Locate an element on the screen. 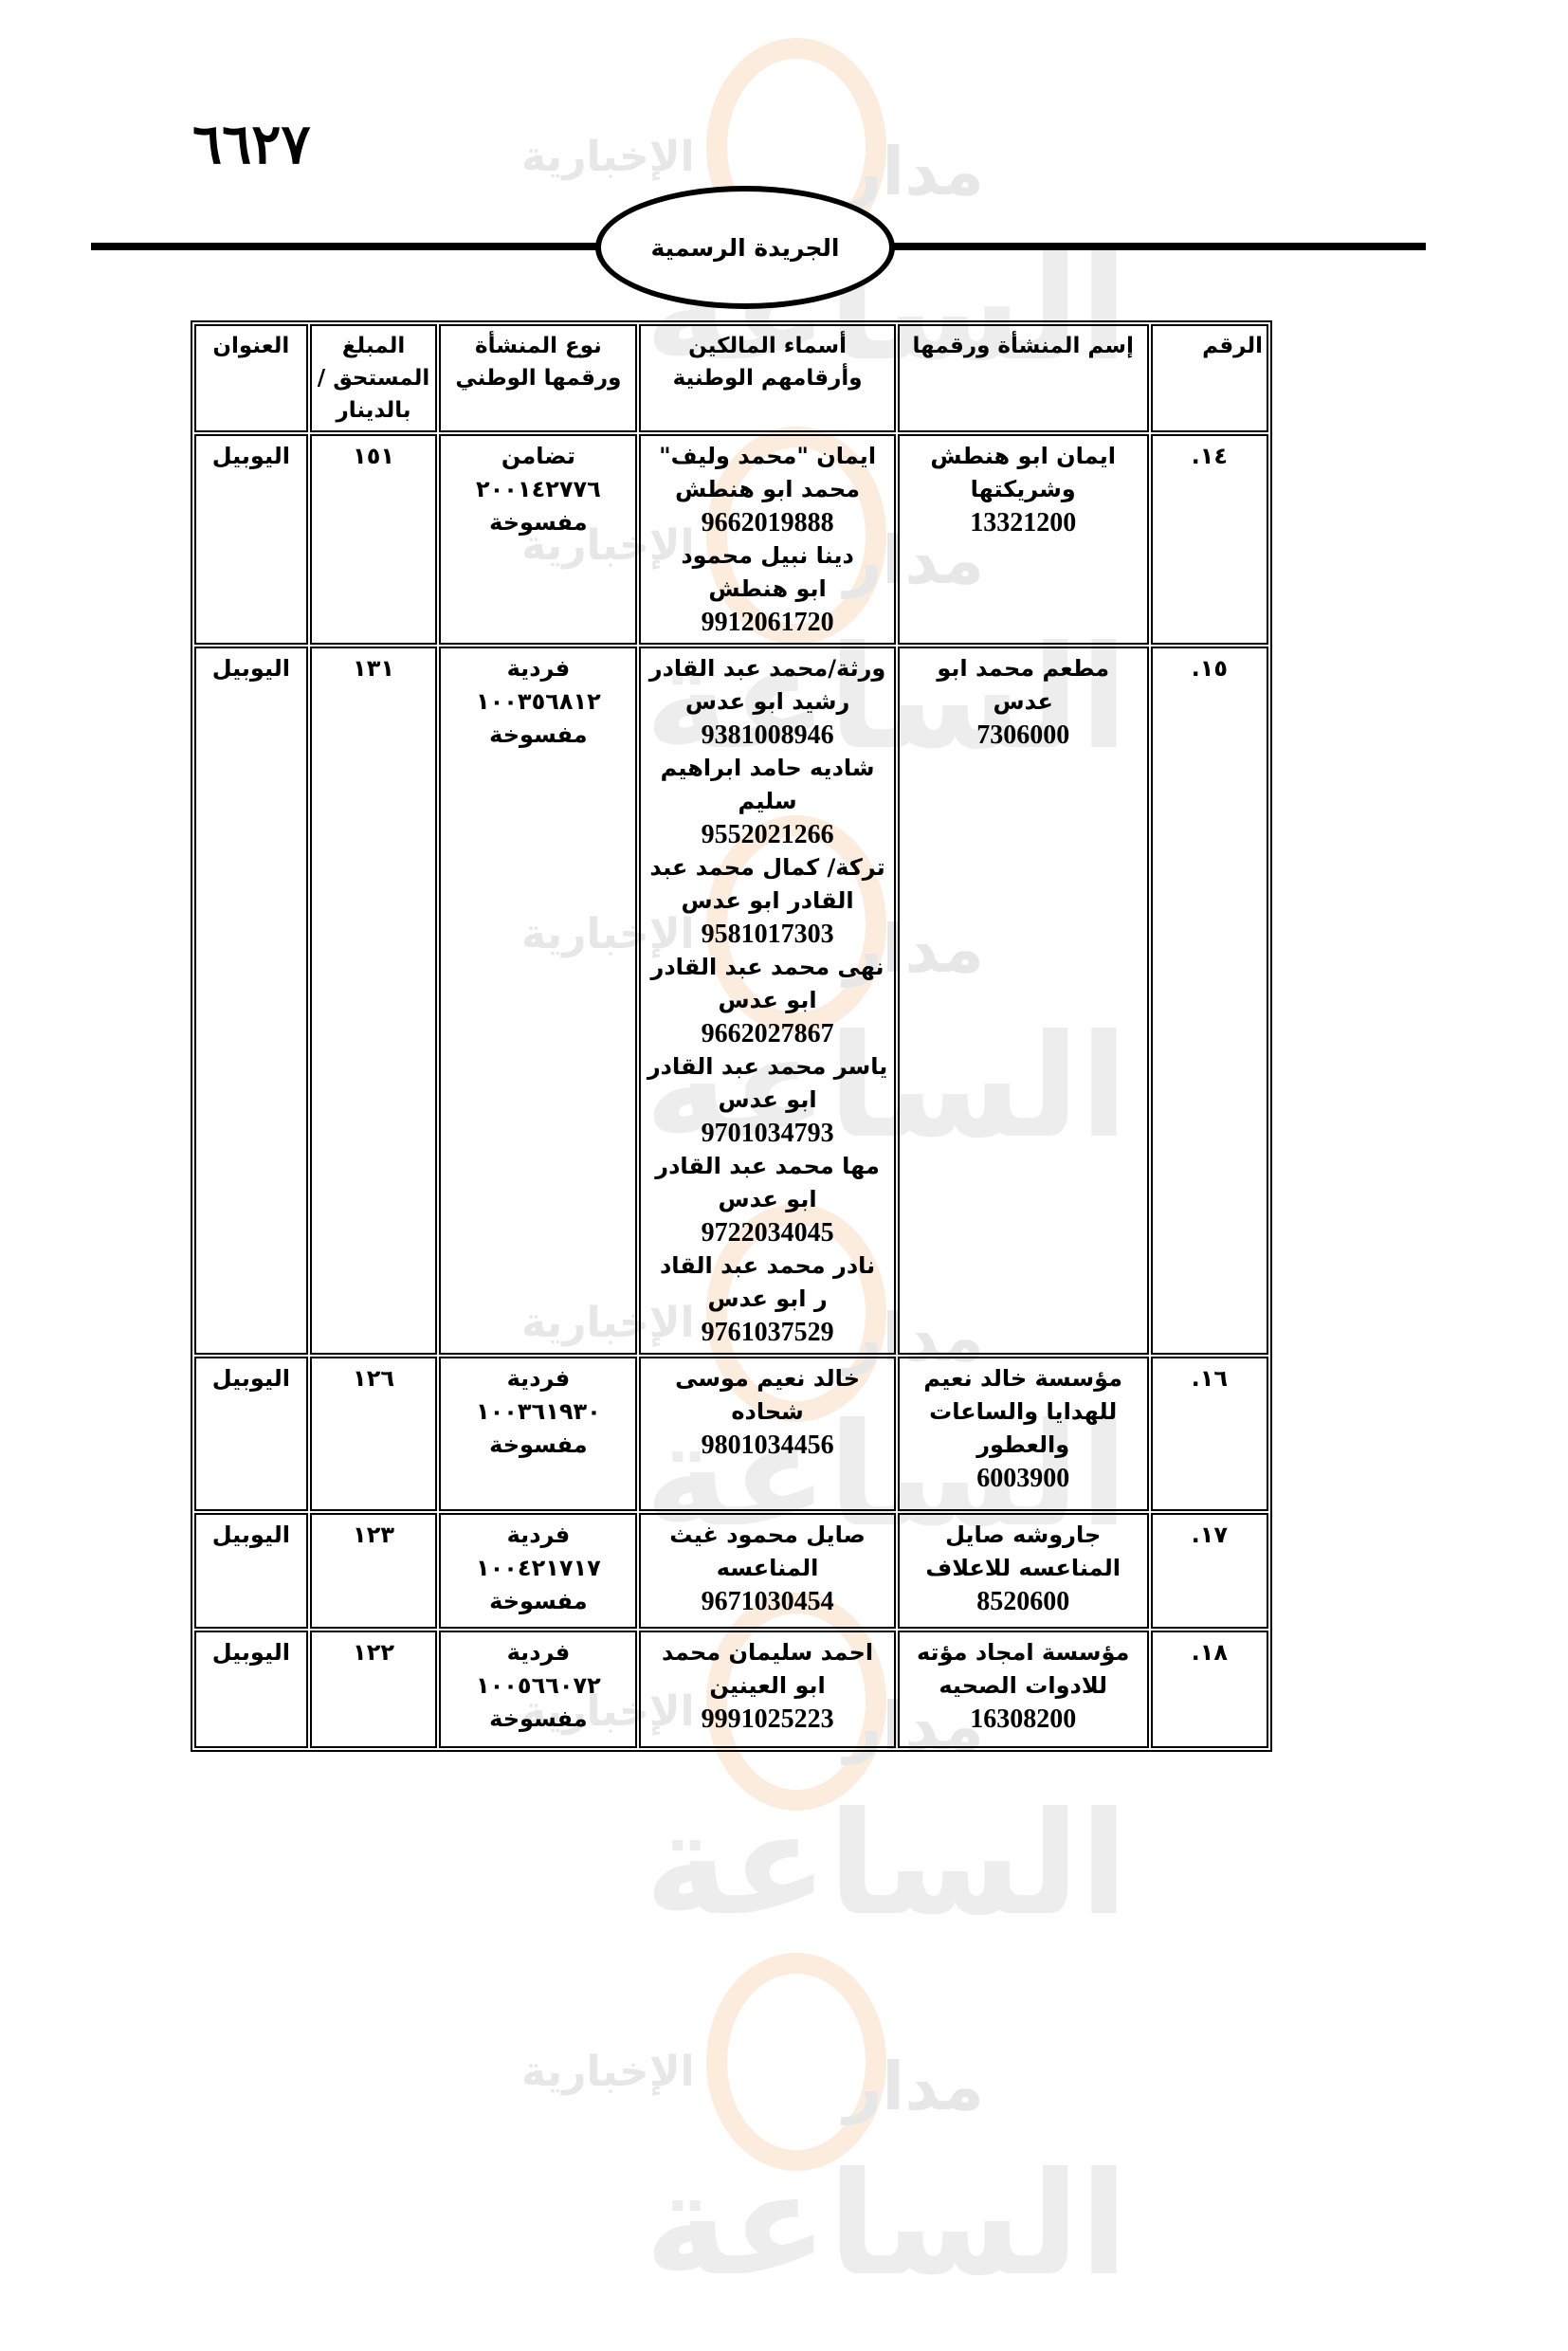 This screenshot has width=1568, height=2351. owners-line: 9552021266 is located at coordinates (767, 835).